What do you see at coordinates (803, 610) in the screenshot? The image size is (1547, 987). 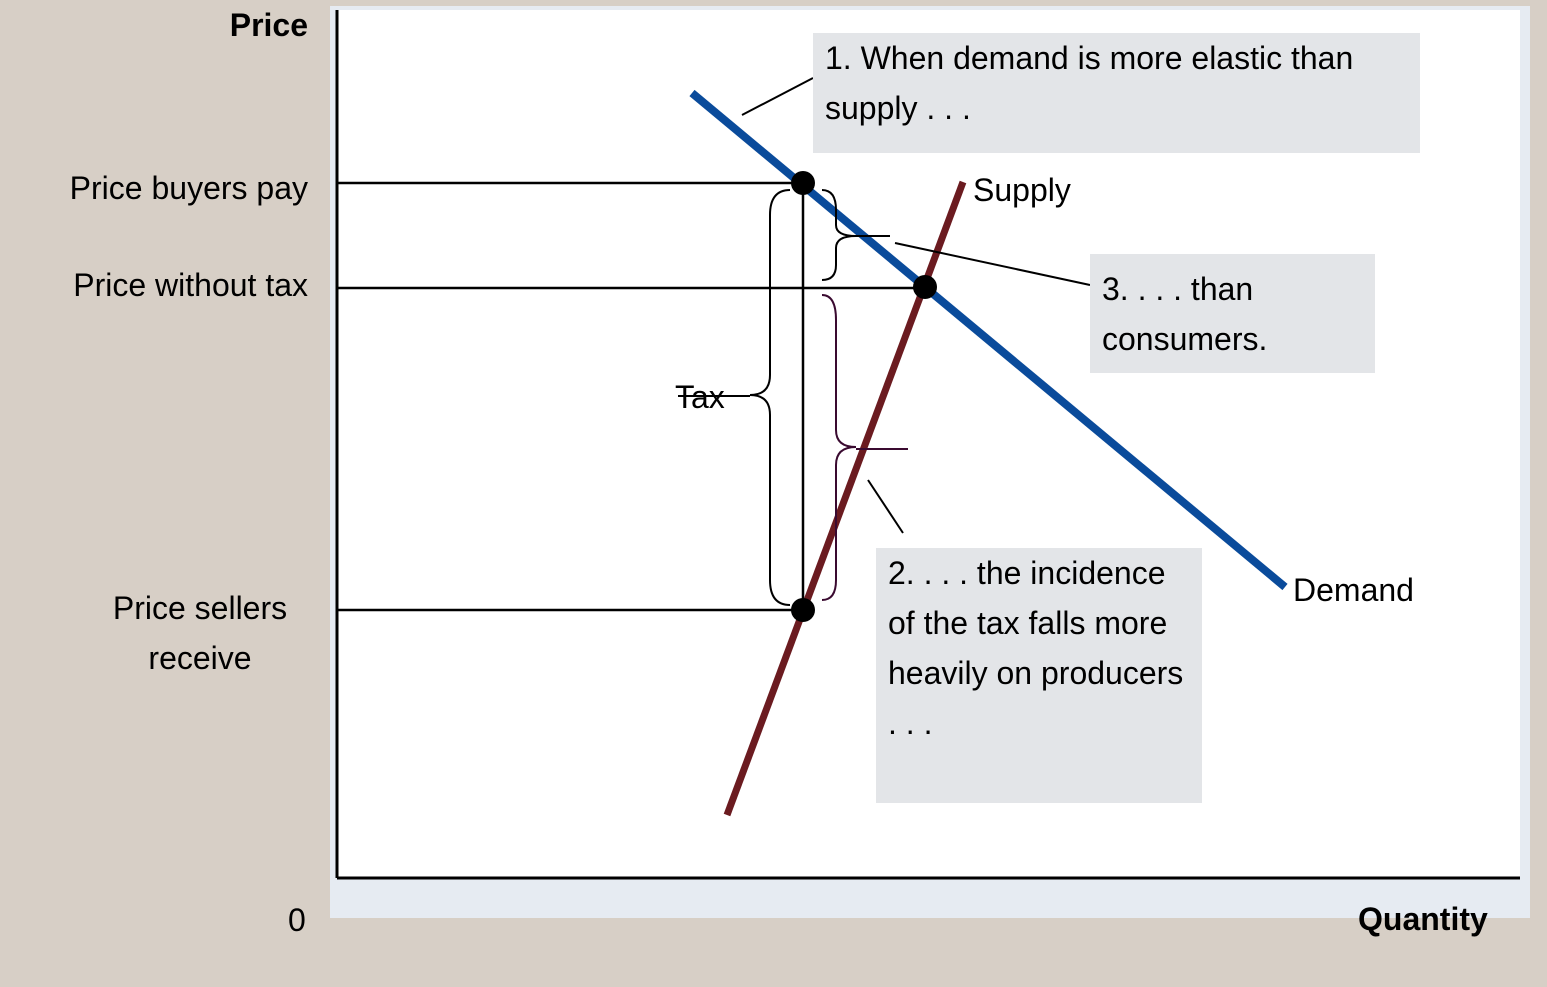 I see `sellers-point` at bounding box center [803, 610].